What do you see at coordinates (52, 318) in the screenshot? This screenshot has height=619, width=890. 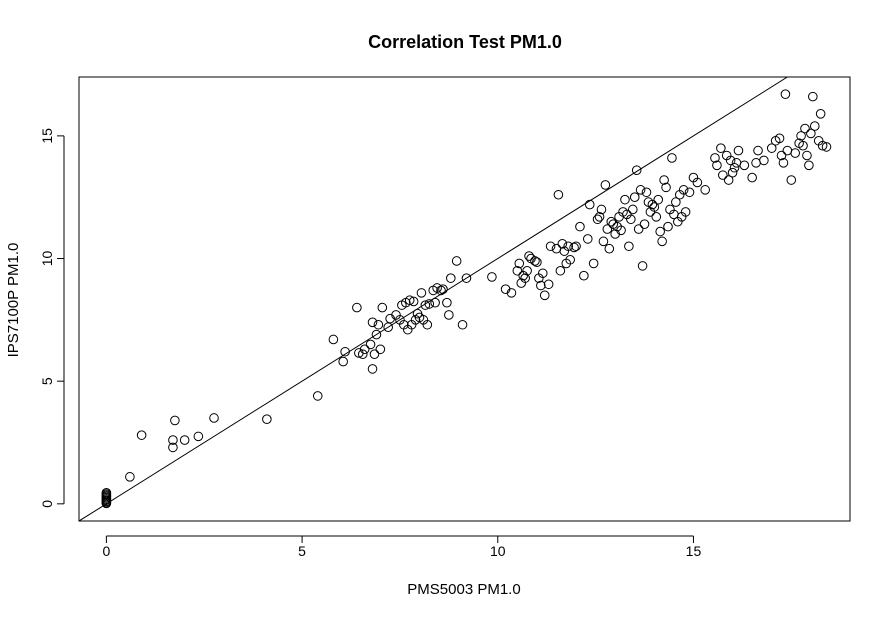 I see `y-axis: 0 5 10 15` at bounding box center [52, 318].